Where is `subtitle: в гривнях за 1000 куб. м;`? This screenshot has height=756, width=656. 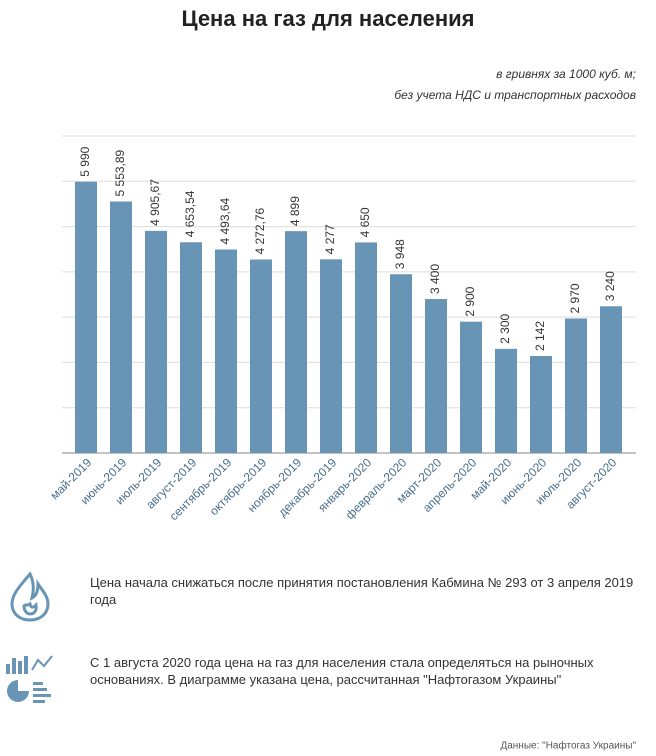 subtitle: в гривнях за 1000 куб. м; is located at coordinates (566, 74).